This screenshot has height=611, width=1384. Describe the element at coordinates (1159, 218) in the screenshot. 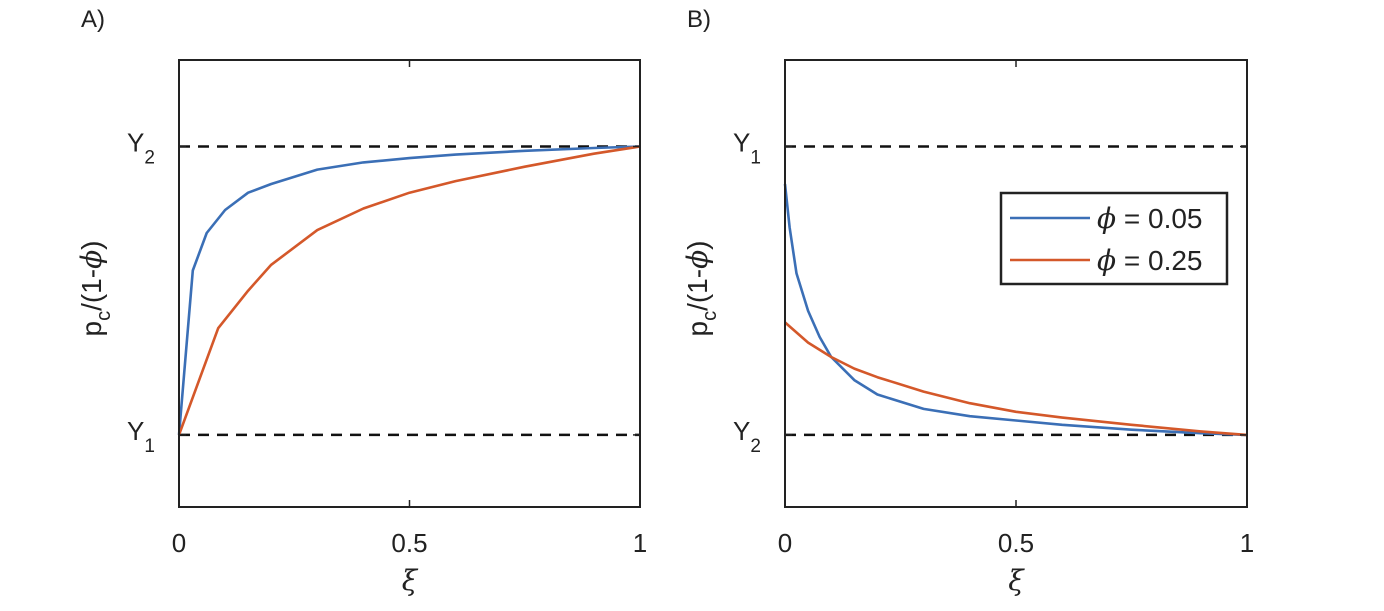

I see `legend-value: = 0.05` at that location.